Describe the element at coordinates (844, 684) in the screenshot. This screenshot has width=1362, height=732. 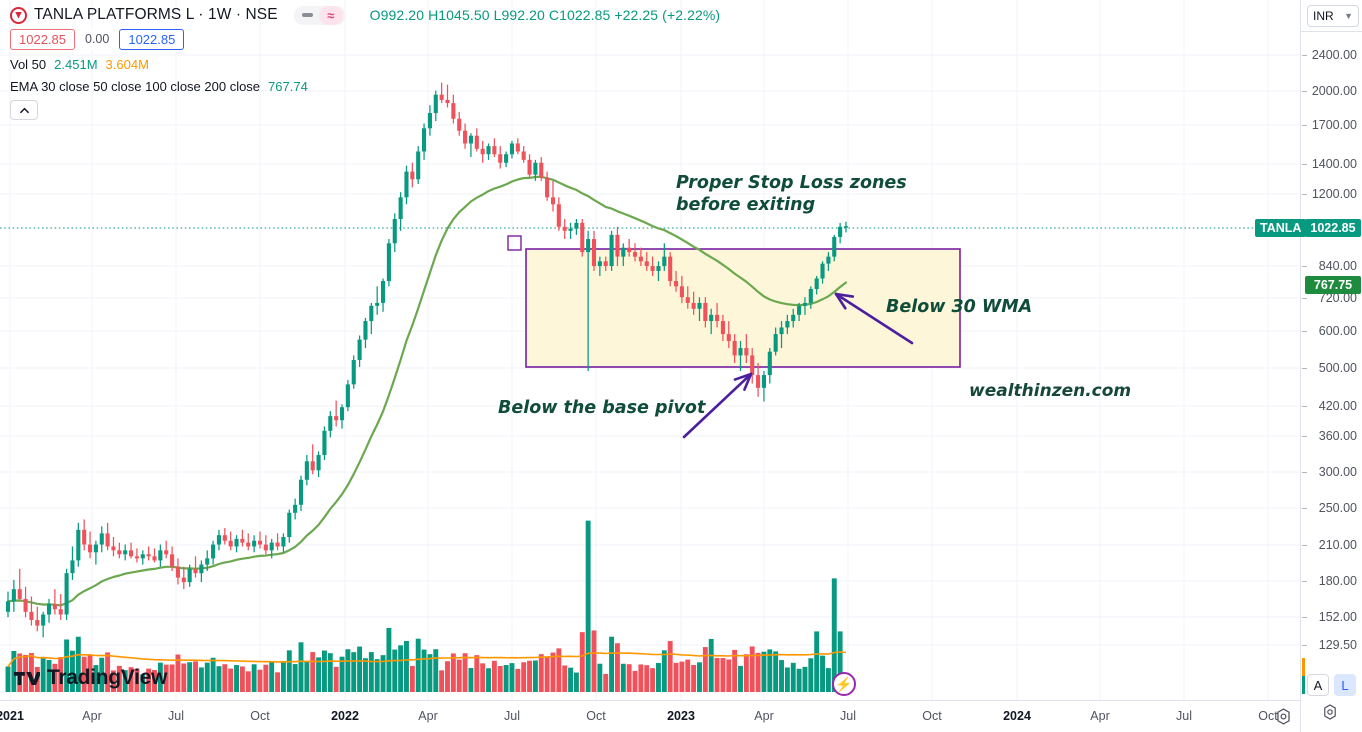
I see `replay-lightning-icon: ⚡` at that location.